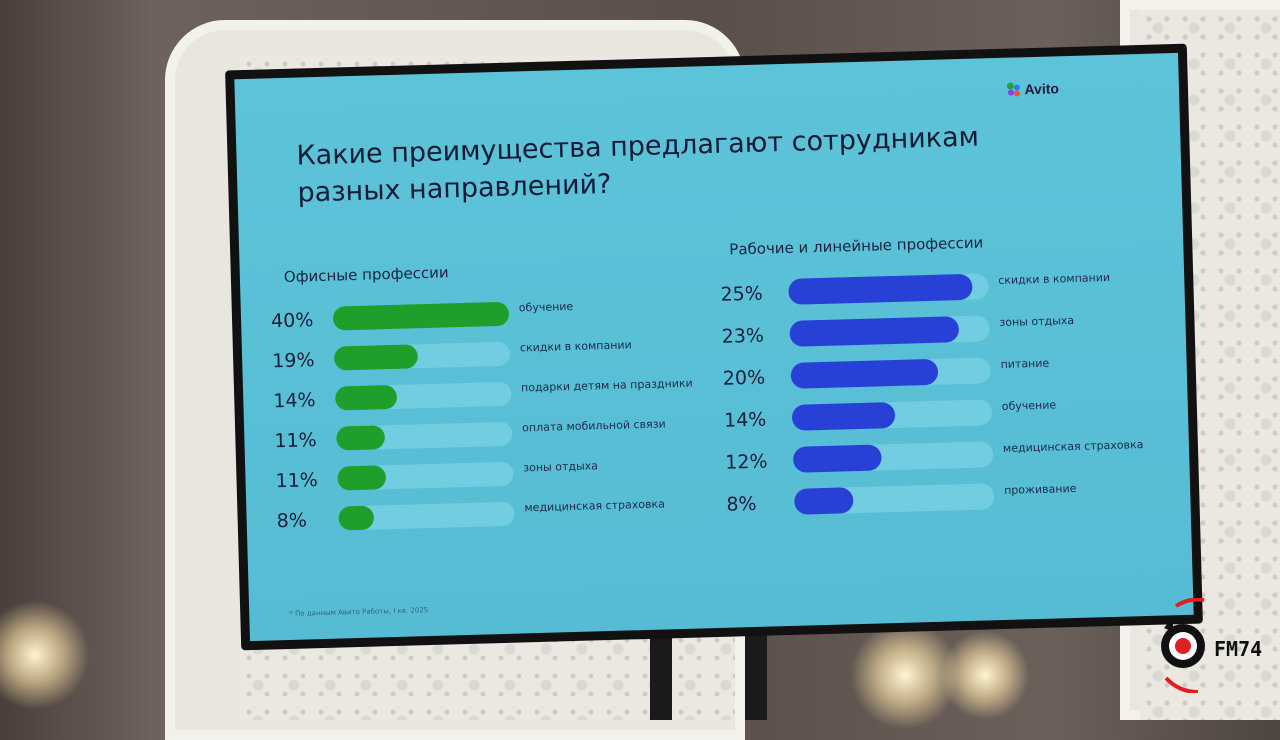  I want to click on value-label: 19%, so click(293, 360).